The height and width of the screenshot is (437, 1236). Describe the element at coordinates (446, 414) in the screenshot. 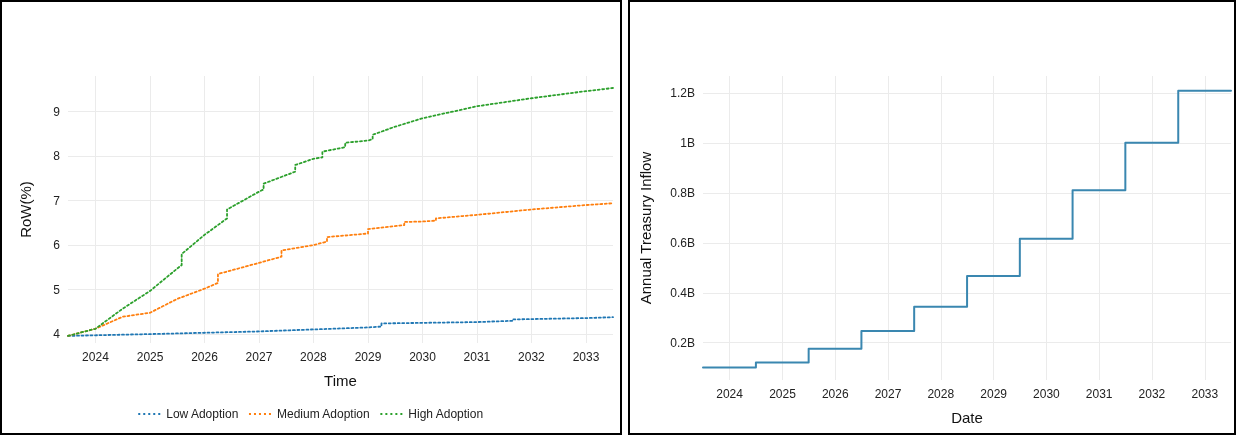

I see `legend-label: High Adoption` at that location.